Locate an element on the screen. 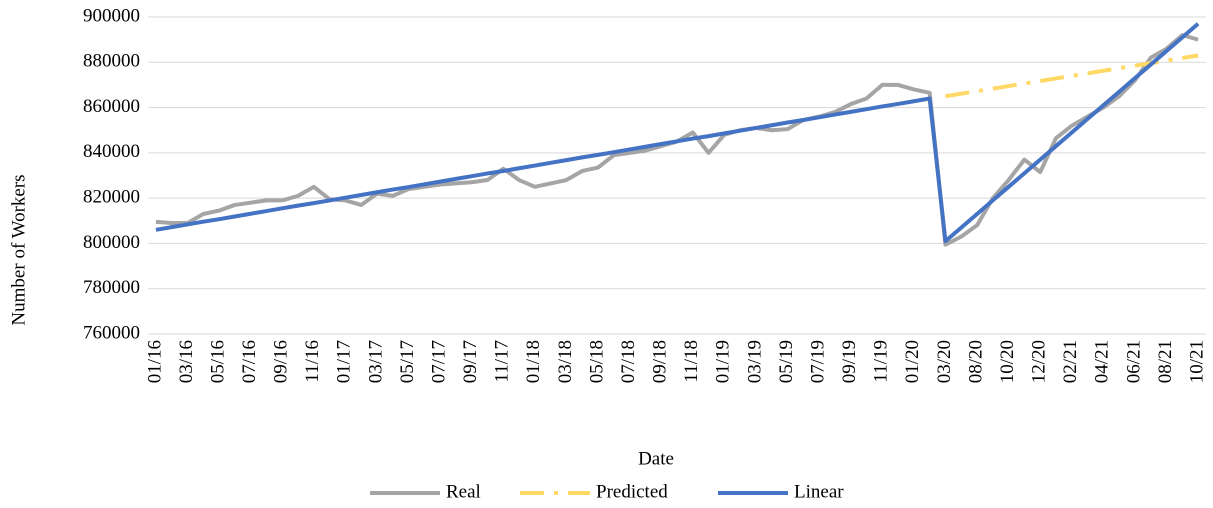 The height and width of the screenshot is (508, 1213). x-tick-label: 09/18 is located at coordinates (660, 361).